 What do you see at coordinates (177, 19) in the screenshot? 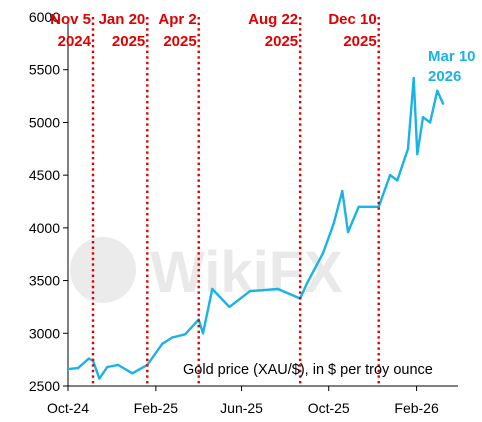
I see `event-label-date: Apr 2` at bounding box center [177, 19].